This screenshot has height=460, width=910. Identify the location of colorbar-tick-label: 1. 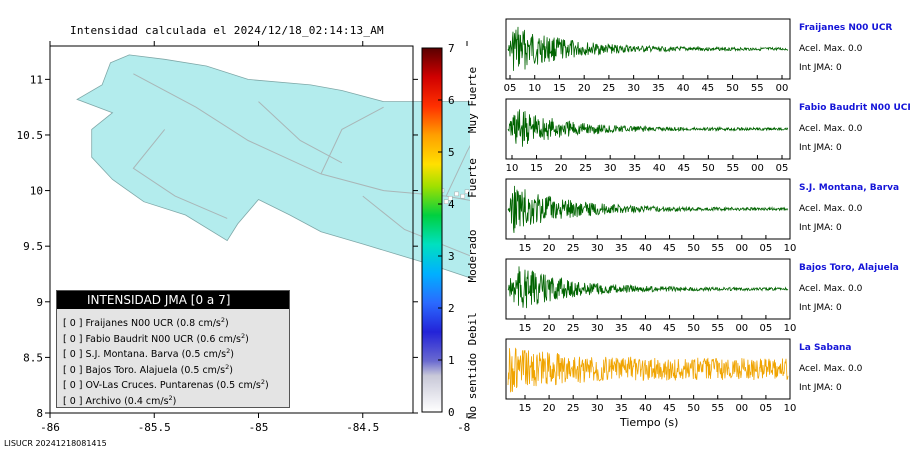
(451, 360).